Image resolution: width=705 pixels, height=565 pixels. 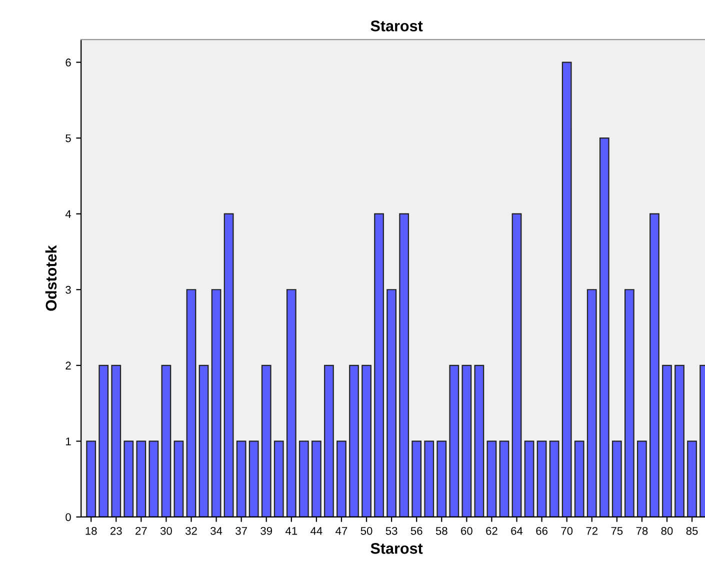 What do you see at coordinates (291, 531) in the screenshot?
I see `x-tick-label: 41` at bounding box center [291, 531].